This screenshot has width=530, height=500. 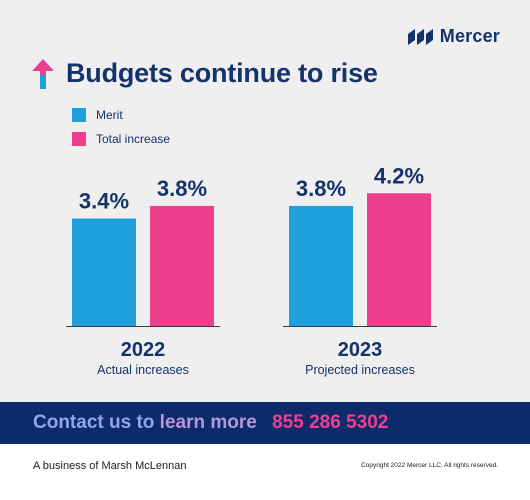 I want to click on legend-swatch-merit, so click(x=79, y=115).